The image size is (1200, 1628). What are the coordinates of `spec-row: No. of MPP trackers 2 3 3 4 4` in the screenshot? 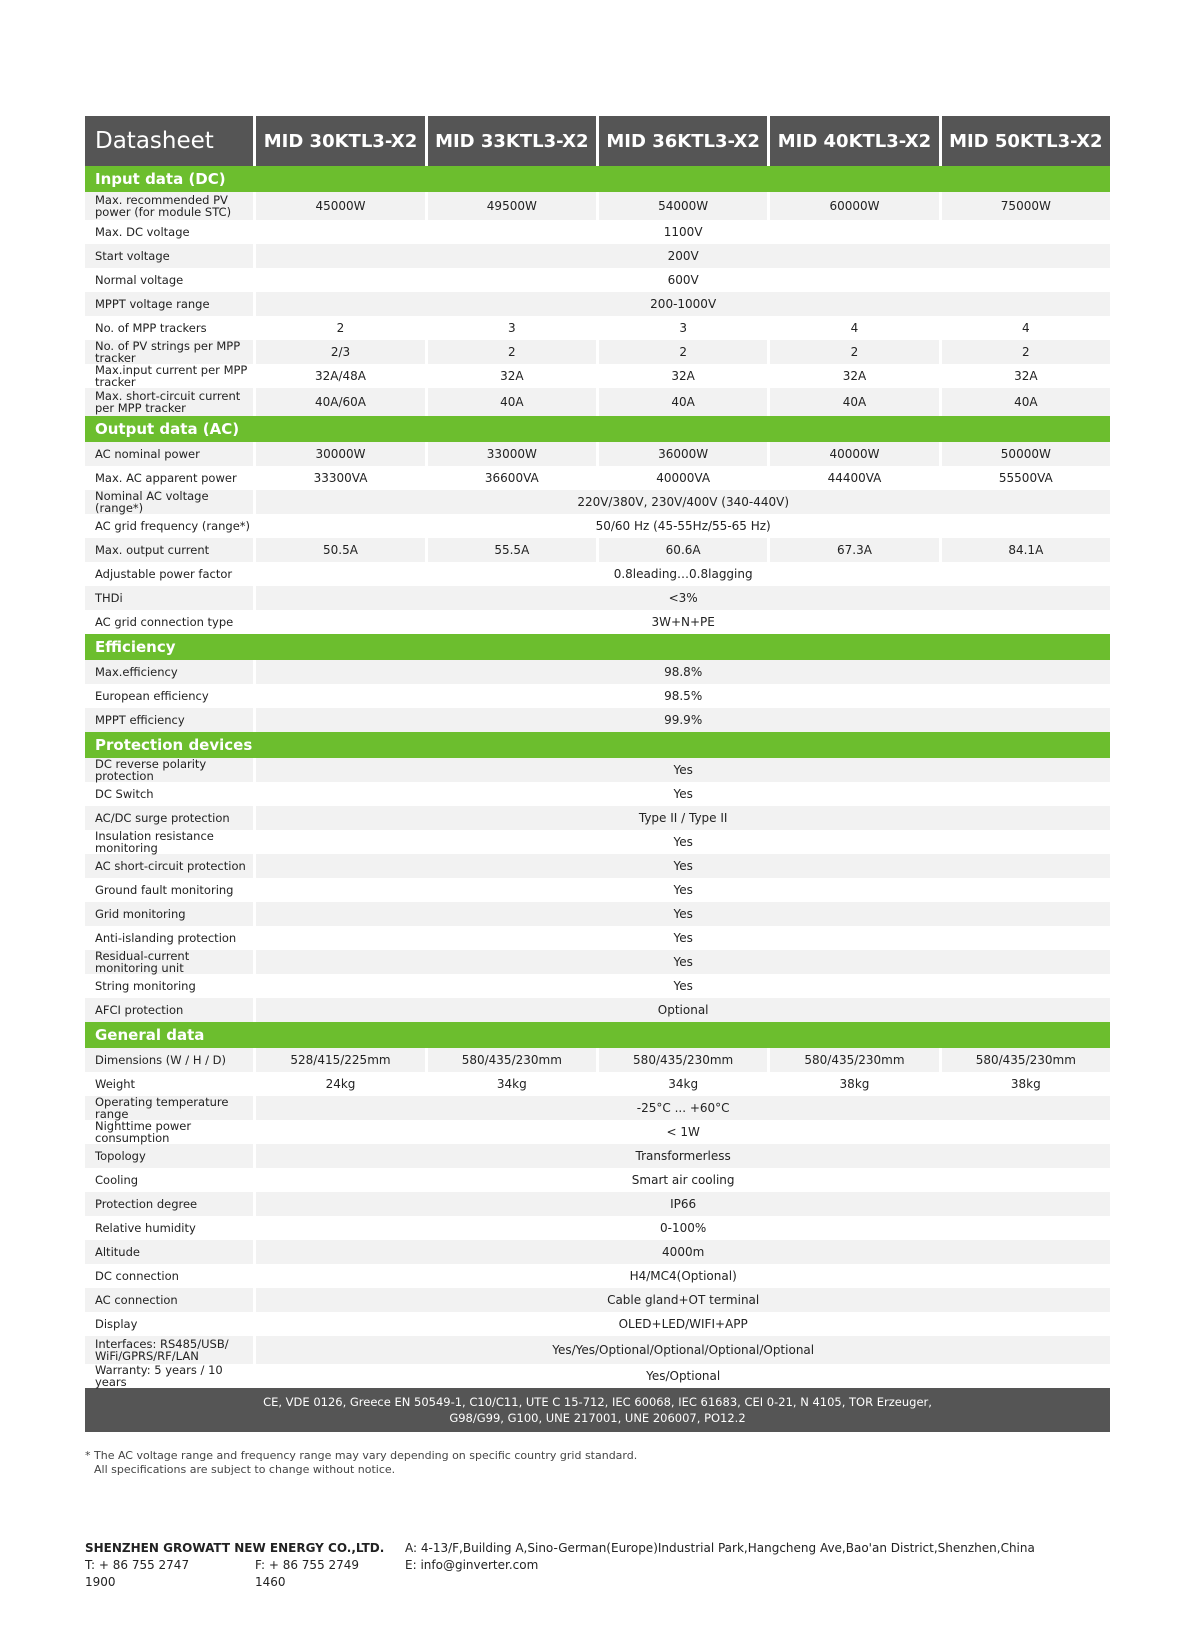 It's located at (597, 328).